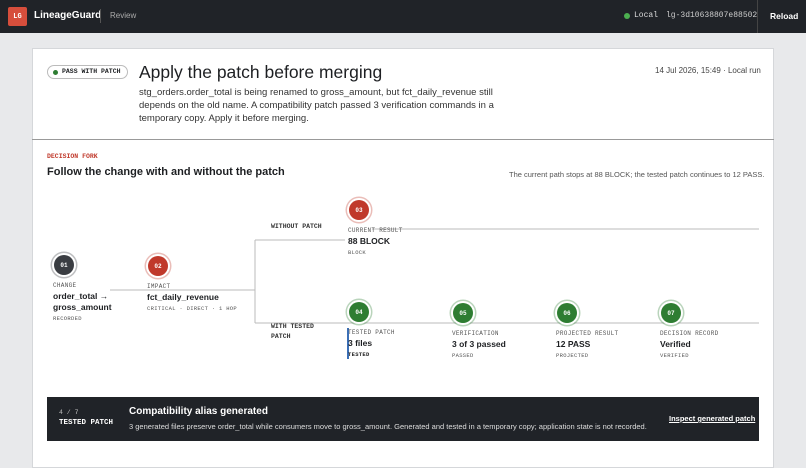 Image resolution: width=806 pixels, height=468 pixels. What do you see at coordinates (705, 345) in the screenshot?
I see `node-text: DECISION RECORD Verified VERIFIED` at bounding box center [705, 345].